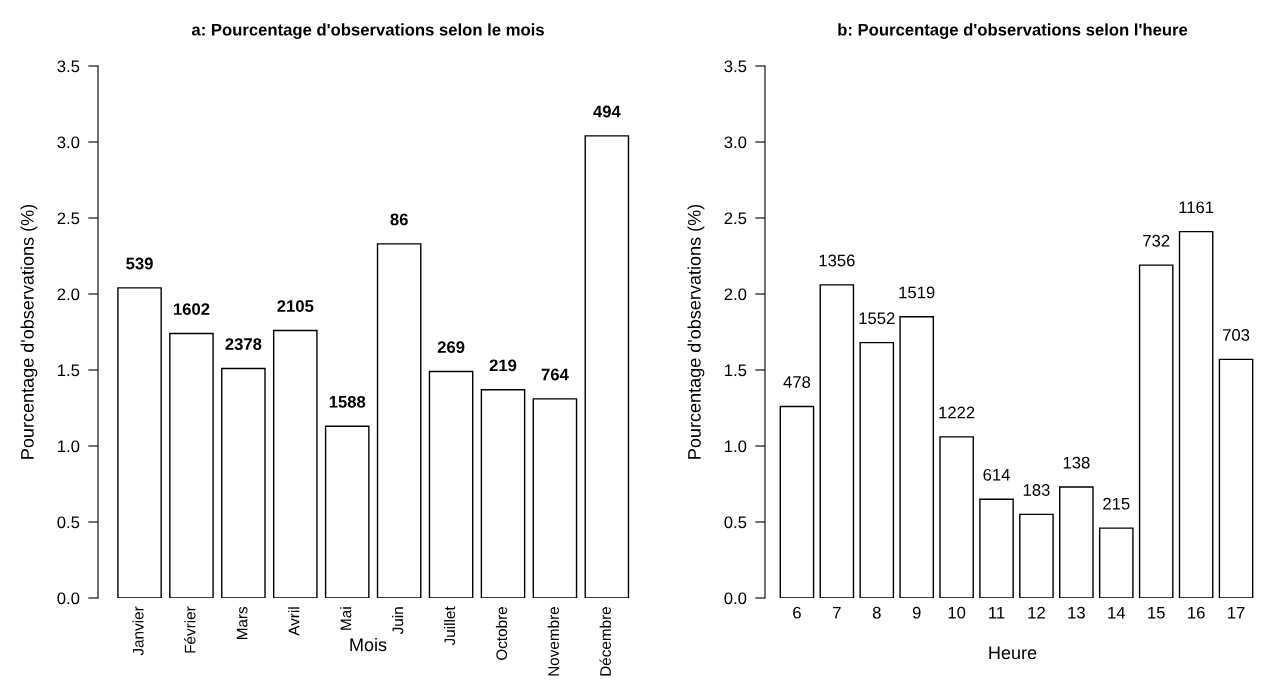 The width and height of the screenshot is (1270, 699). What do you see at coordinates (295, 306) in the screenshot?
I see `annotation: 2105` at bounding box center [295, 306].